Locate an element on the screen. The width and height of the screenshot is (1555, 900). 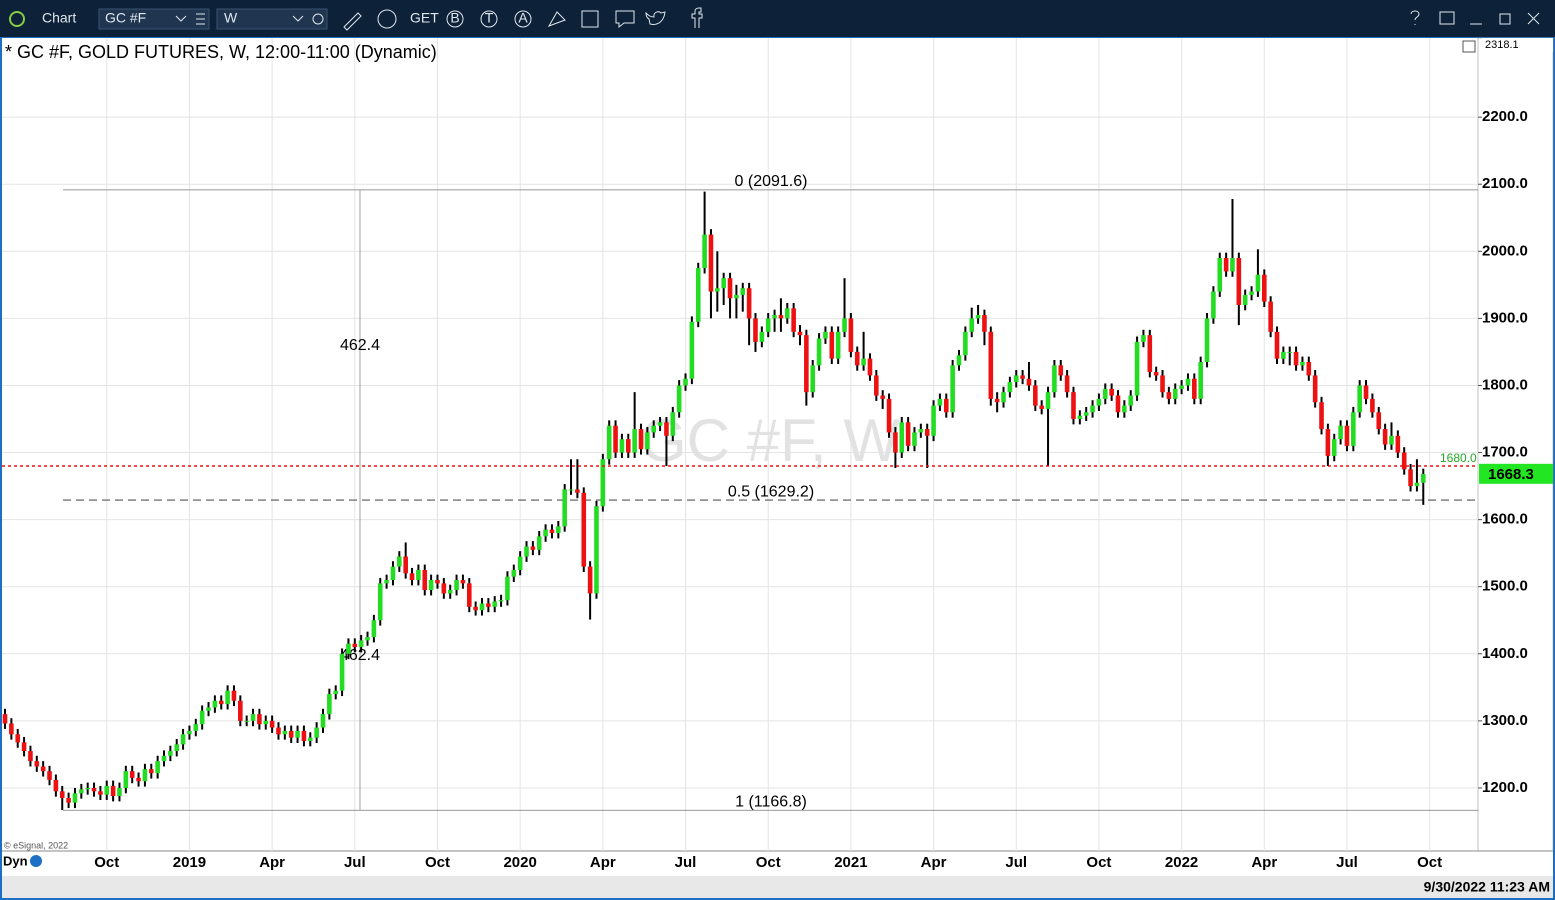
icon-letter: A is located at coordinates (523, 18).